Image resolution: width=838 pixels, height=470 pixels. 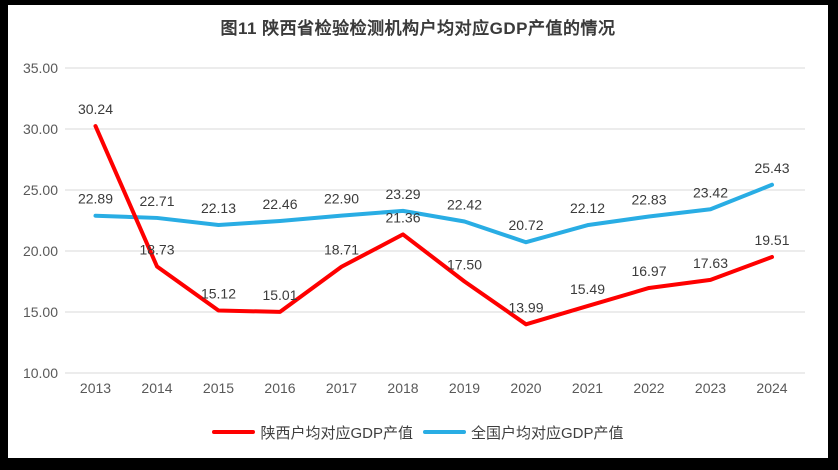 What do you see at coordinates (402, 194) in the screenshot?
I see `data-label: 23.29` at bounding box center [402, 194].